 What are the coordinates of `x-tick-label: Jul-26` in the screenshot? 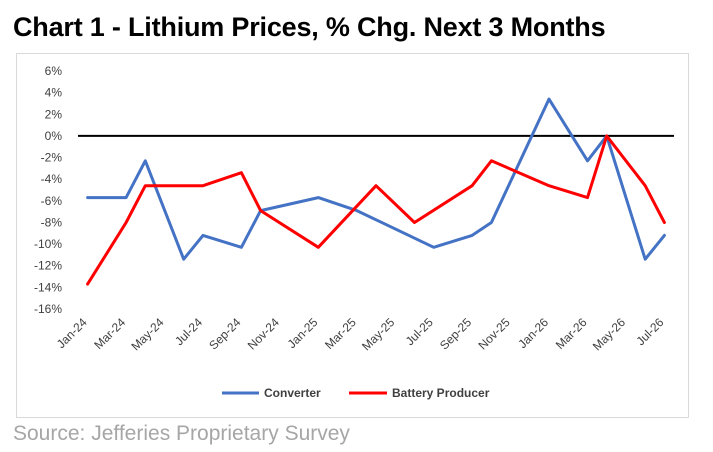 It's located at (649, 331).